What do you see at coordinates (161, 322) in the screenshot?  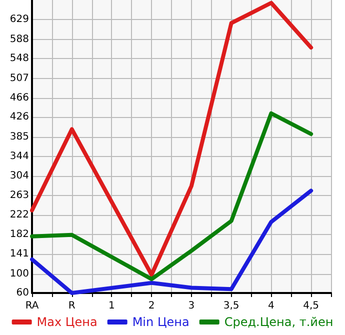 I see `legend-label: Min Цена` at bounding box center [161, 322].